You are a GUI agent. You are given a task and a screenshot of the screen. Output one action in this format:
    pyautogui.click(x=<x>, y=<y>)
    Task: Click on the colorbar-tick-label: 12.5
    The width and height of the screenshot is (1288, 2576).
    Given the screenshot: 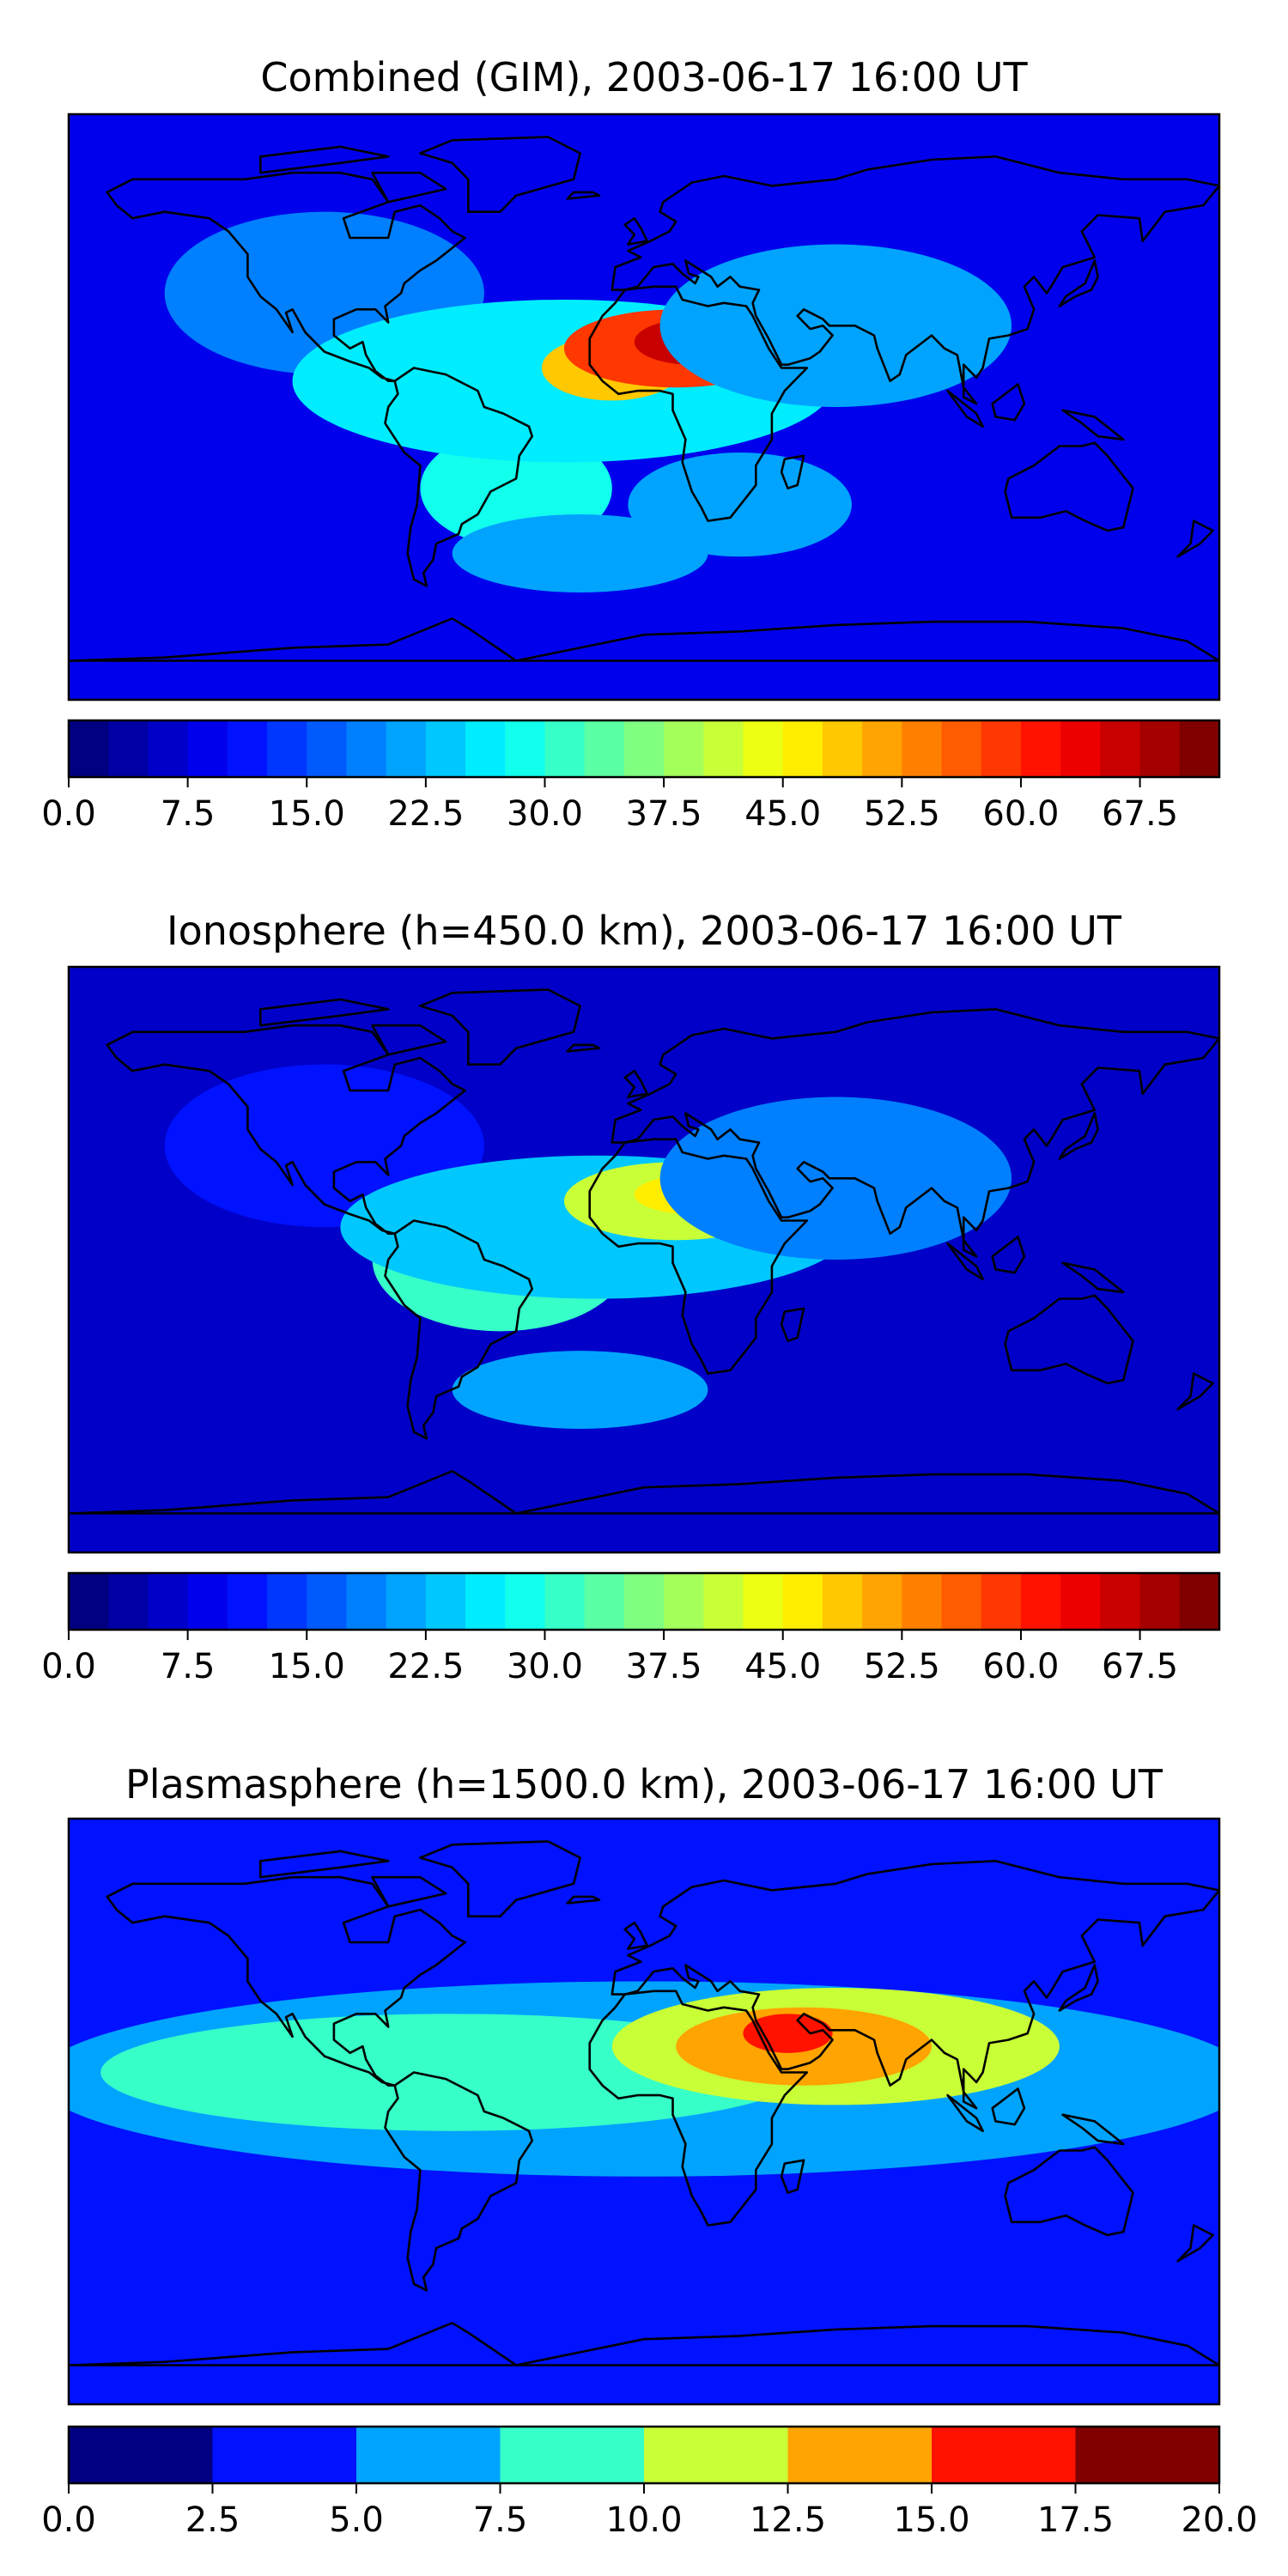 What is the action you would take?
    pyautogui.click(x=788, y=2520)
    